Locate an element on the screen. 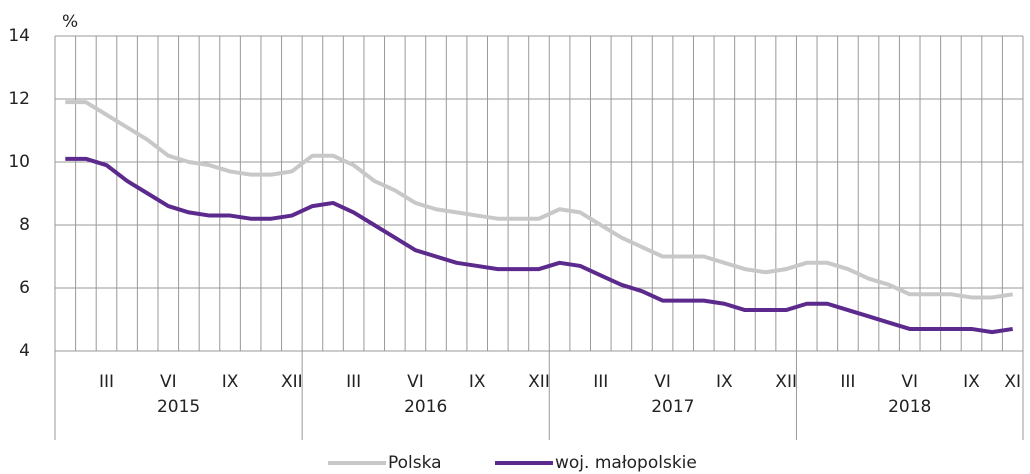 The width and height of the screenshot is (1030, 474). x-tick-label: XI is located at coordinates (1012, 382).